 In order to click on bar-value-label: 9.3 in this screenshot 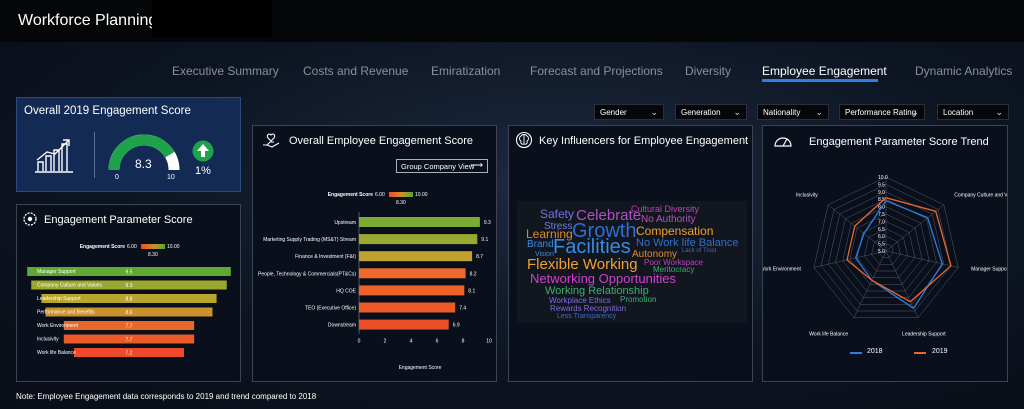, I will do `click(129, 286)`.